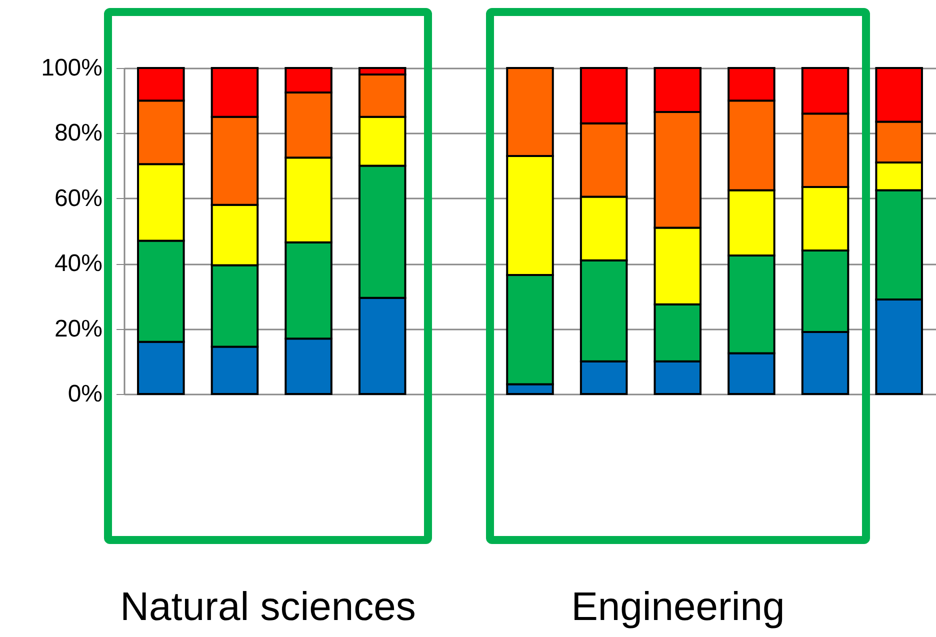  Describe the element at coordinates (678, 607) in the screenshot. I see `text: Engineering` at that location.